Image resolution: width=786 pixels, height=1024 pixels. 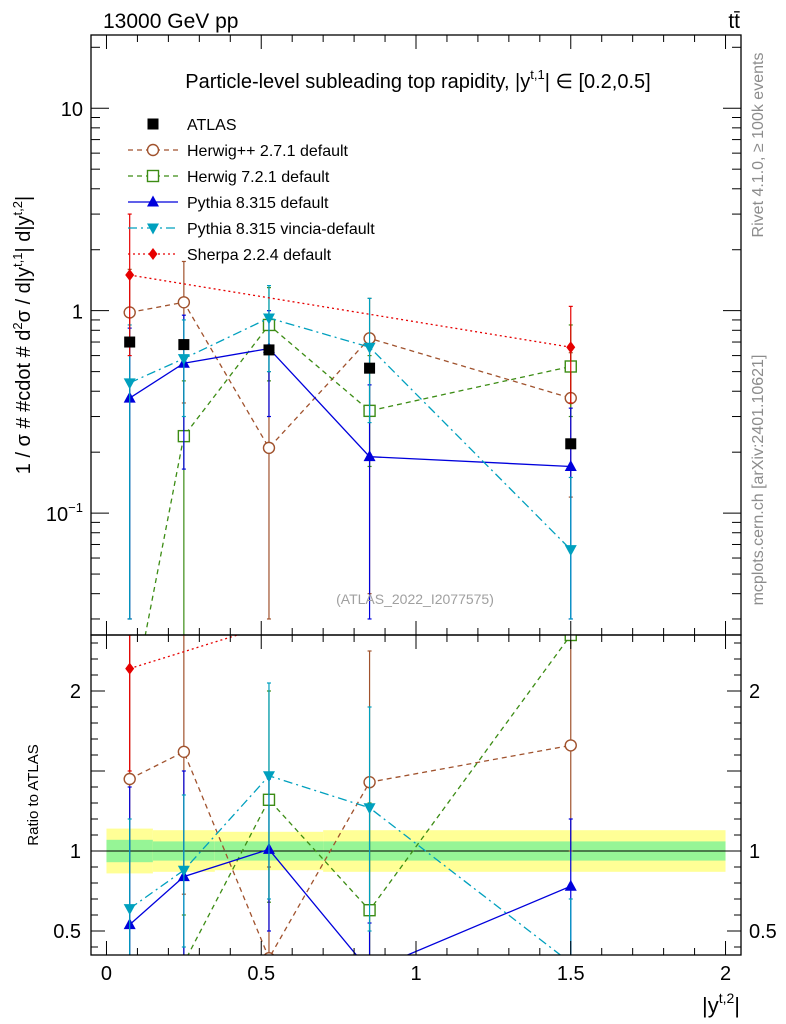 What do you see at coordinates (153, 201) in the screenshot?
I see `legend-pythia-8-315-default-marker` at bounding box center [153, 201].